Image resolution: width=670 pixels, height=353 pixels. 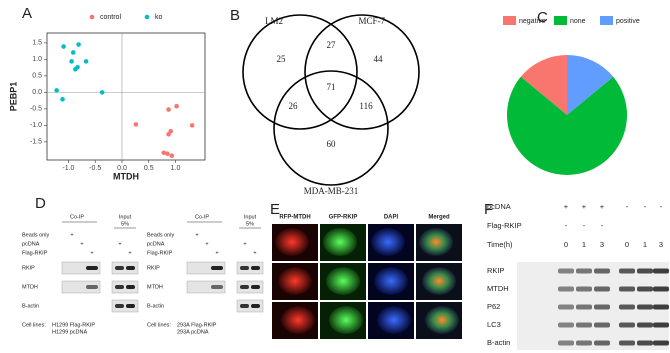 What do you see at coordinates (379, 59) in the screenshot?
I see `region-count: 44` at bounding box center [379, 59].